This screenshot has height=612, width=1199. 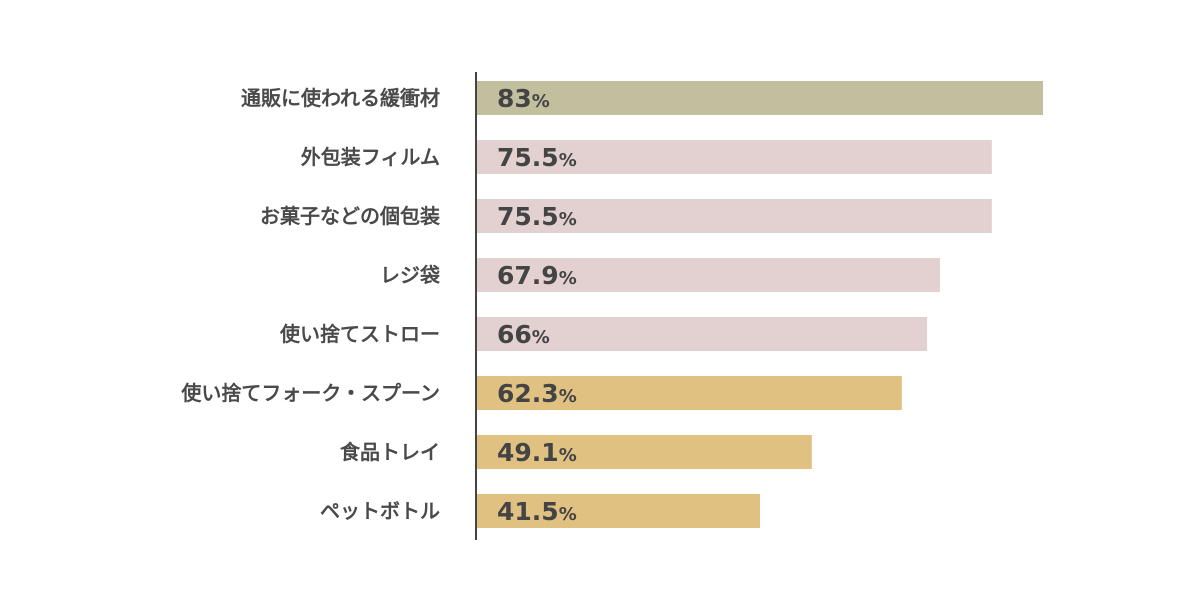 I want to click on category-label: 使い捨てフォーク・スプーン, so click(x=310, y=393).